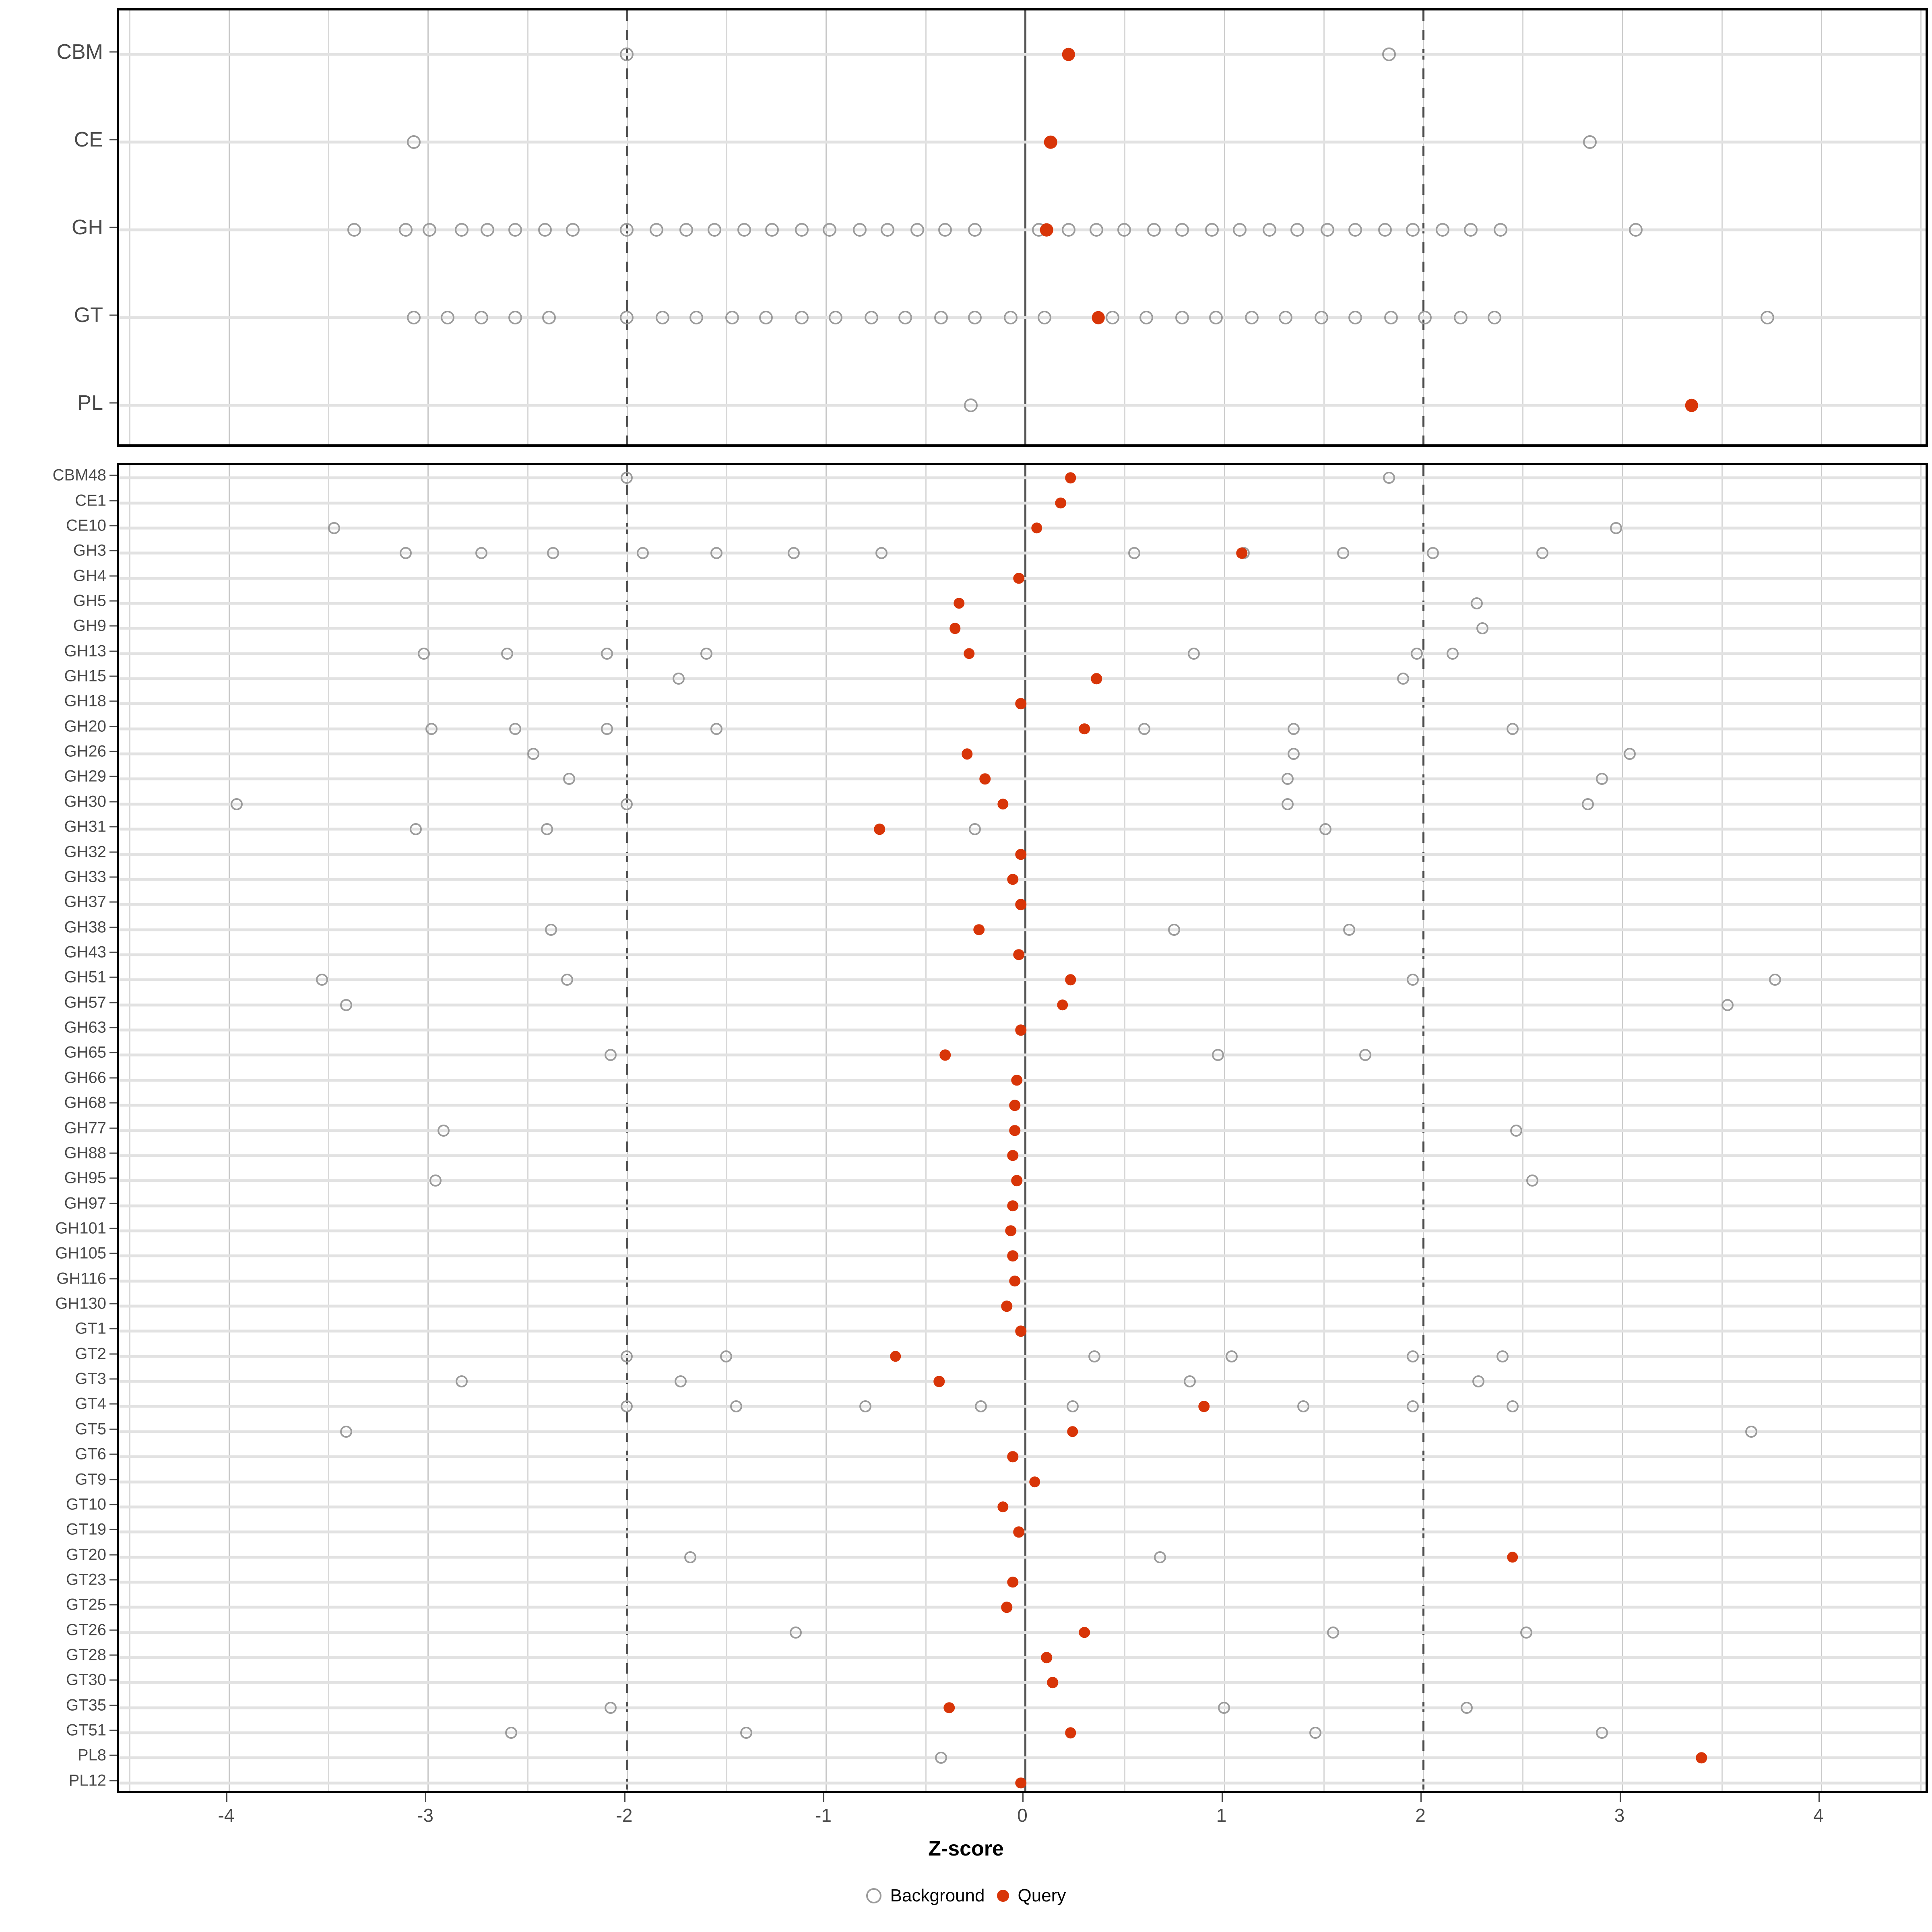  Describe the element at coordinates (90, 1354) in the screenshot. I see `y-axis-tick-label: GT2` at that location.